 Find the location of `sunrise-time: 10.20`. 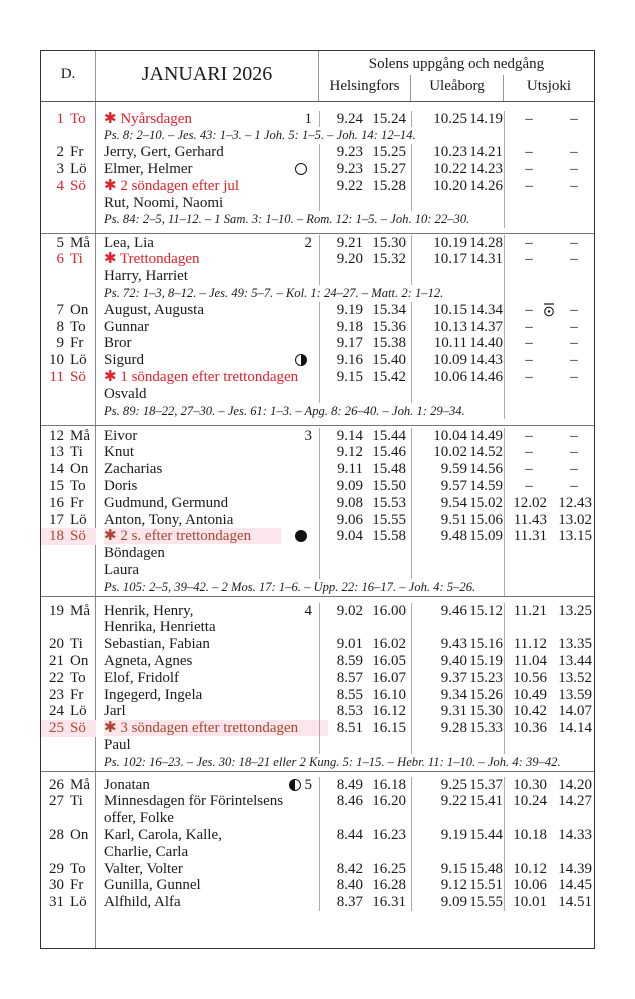

sunrise-time: 10.20 is located at coordinates (450, 185).